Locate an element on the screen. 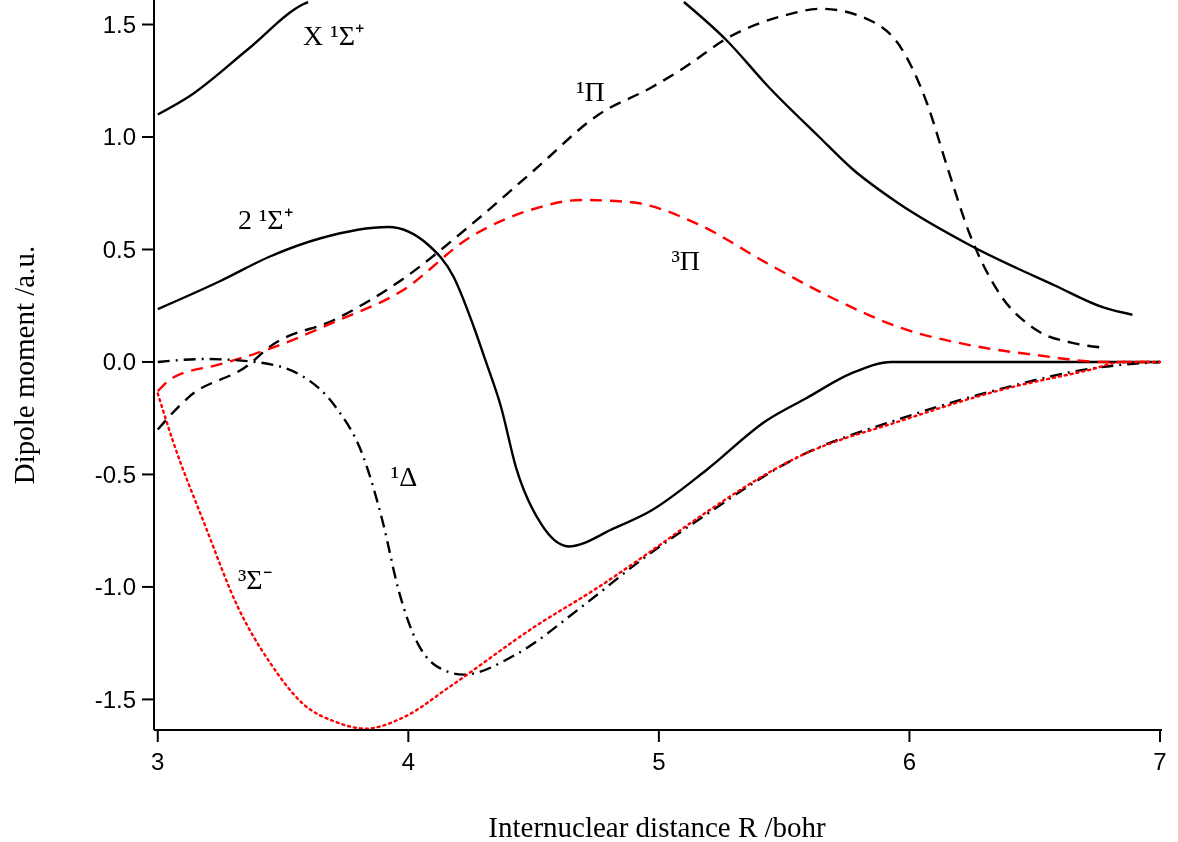  y-tick-label: 1.5 is located at coordinates (119, 24).